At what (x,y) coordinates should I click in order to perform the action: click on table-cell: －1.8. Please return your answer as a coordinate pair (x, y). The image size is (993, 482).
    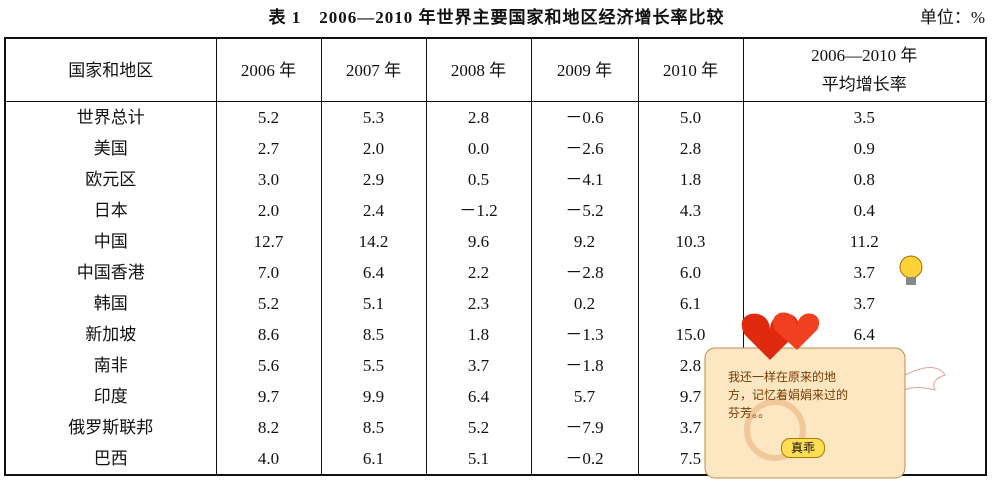
    Looking at the image, I should click on (584, 365).